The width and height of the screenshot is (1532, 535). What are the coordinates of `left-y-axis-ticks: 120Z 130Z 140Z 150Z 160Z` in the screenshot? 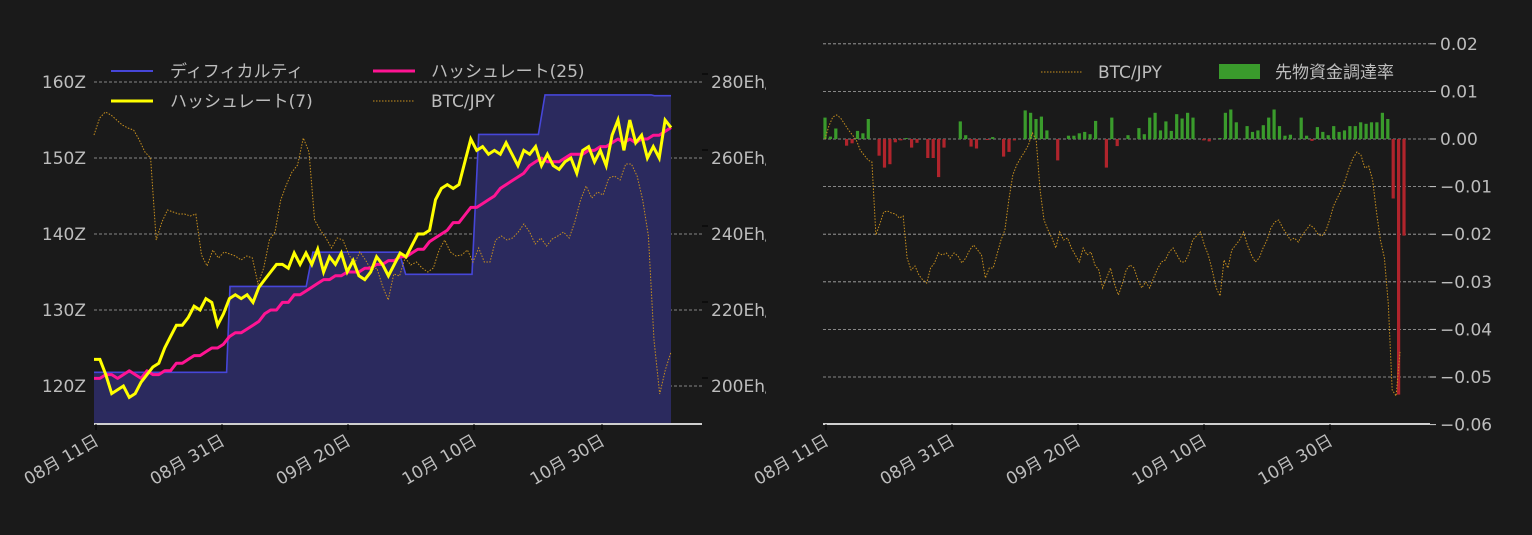 It's located at (64, 235).